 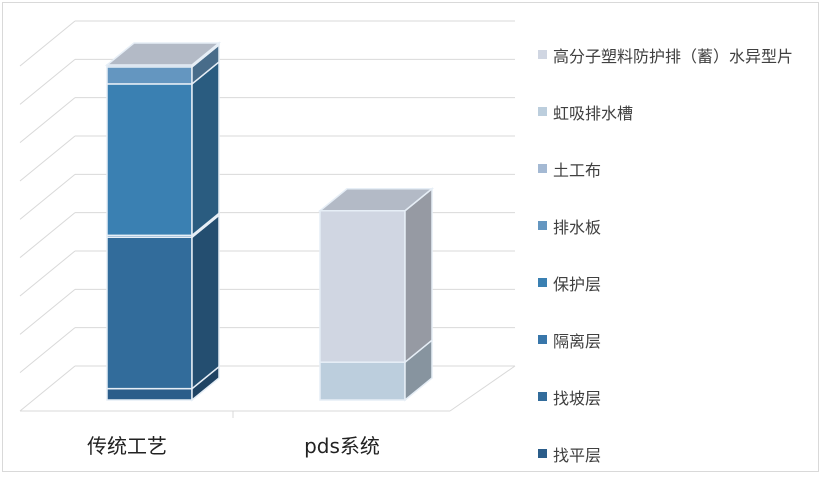 I want to click on legend-item: 隔离层, so click(x=665, y=339).